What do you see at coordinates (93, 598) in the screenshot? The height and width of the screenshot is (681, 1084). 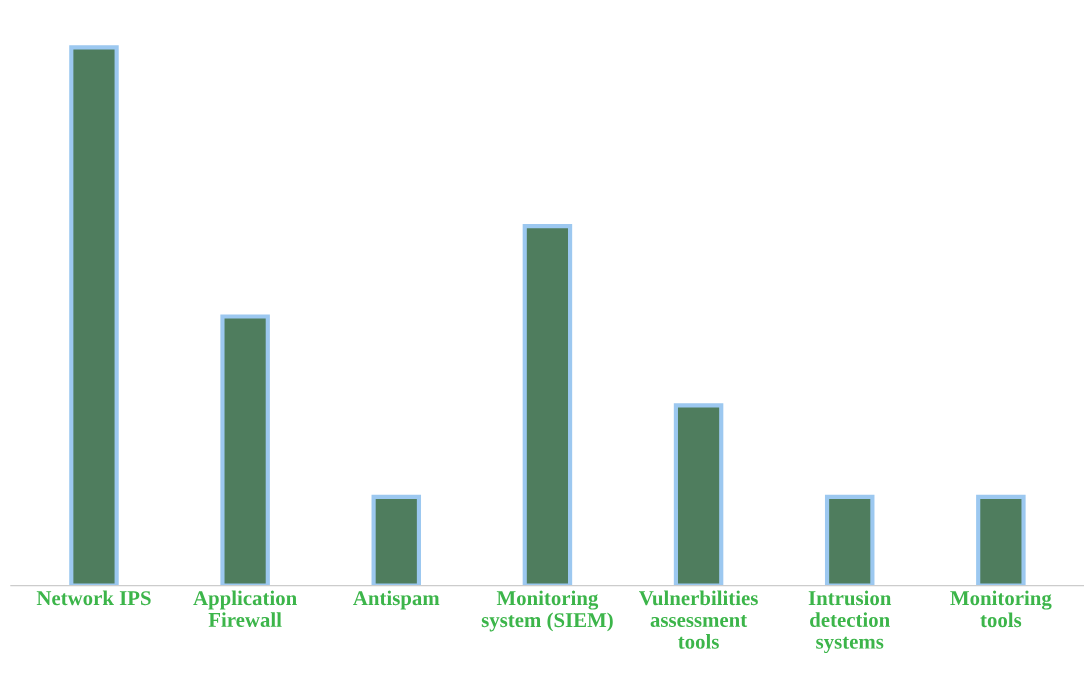 I see `x-tick-label: Network IPS` at bounding box center [93, 598].